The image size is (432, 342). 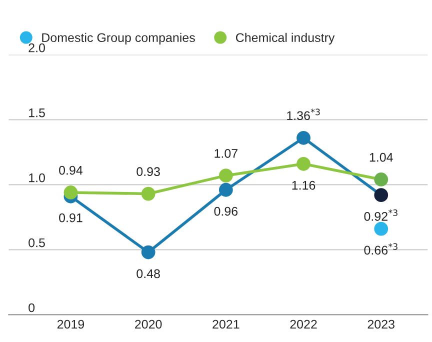 I want to click on data-label: 1.36$^{*3}$, so click(x=303, y=114).